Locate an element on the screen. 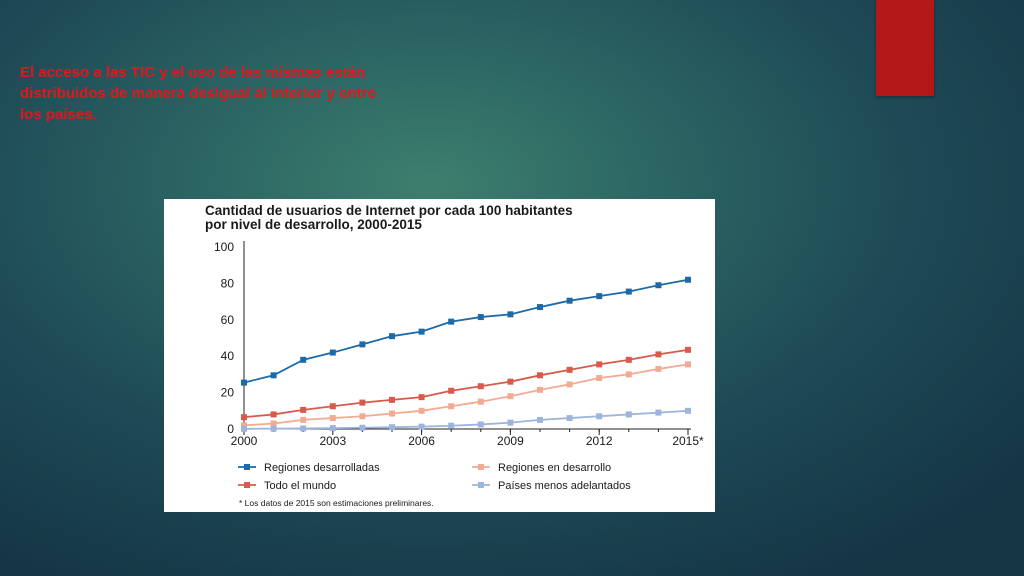  legend-label: Países menos adelantados is located at coordinates (564, 486).